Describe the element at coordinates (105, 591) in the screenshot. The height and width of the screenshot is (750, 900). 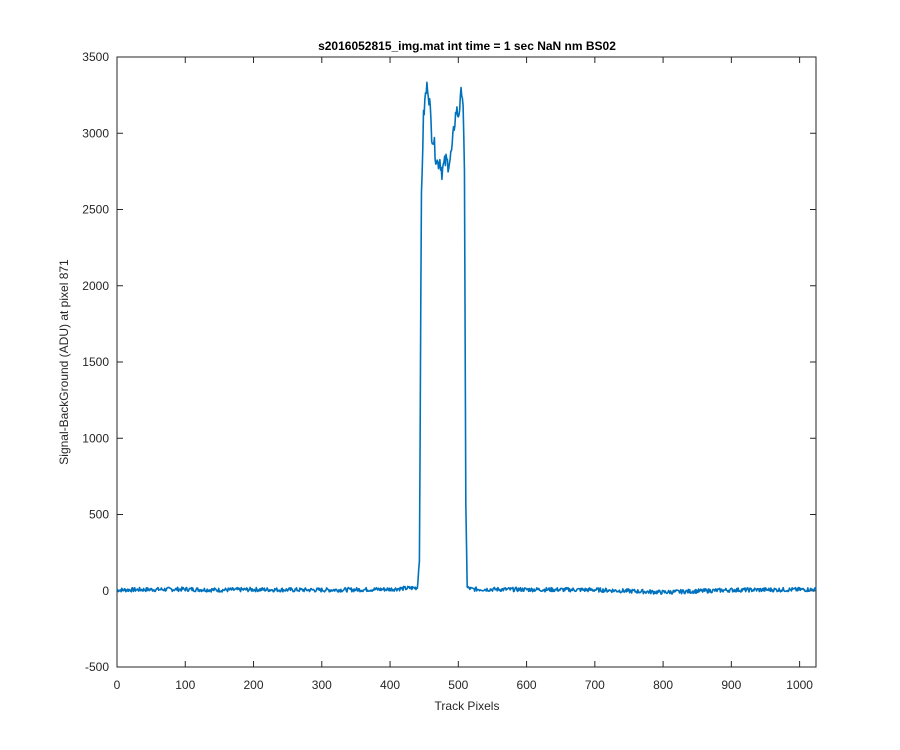
I see `y-tick-label: 0` at that location.